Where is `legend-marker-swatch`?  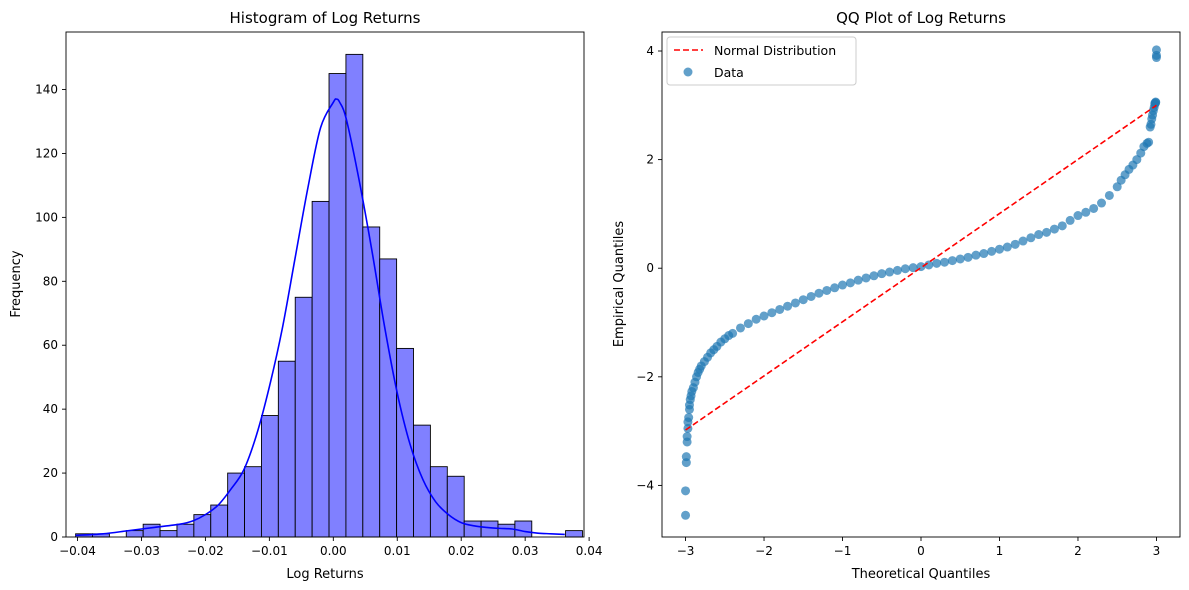 legend-marker-swatch is located at coordinates (688, 72).